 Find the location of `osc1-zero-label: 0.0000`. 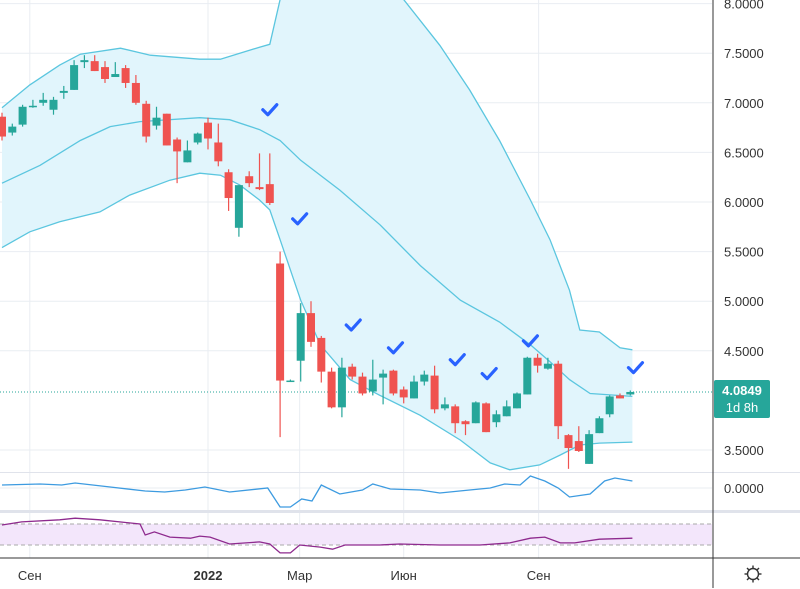

osc1-zero-label: 0.0000 is located at coordinates (744, 488).